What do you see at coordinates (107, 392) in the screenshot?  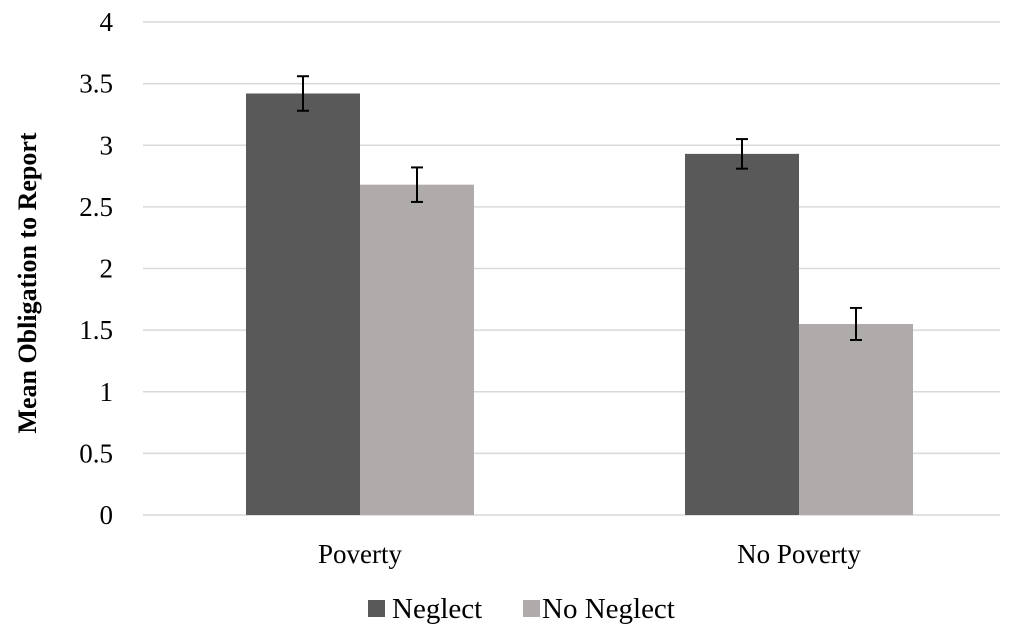 I see `y-tick-label: 1` at bounding box center [107, 392].